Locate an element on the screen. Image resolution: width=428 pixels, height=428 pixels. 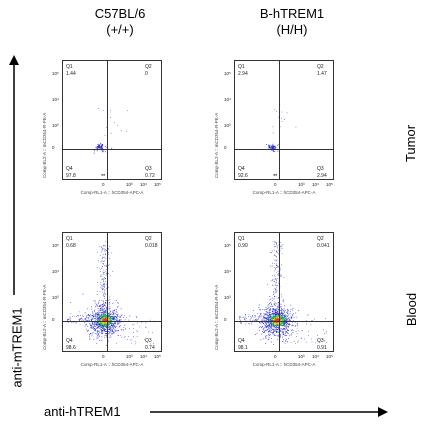
x-tick-label: 10⁴ is located at coordinates (315, 184).